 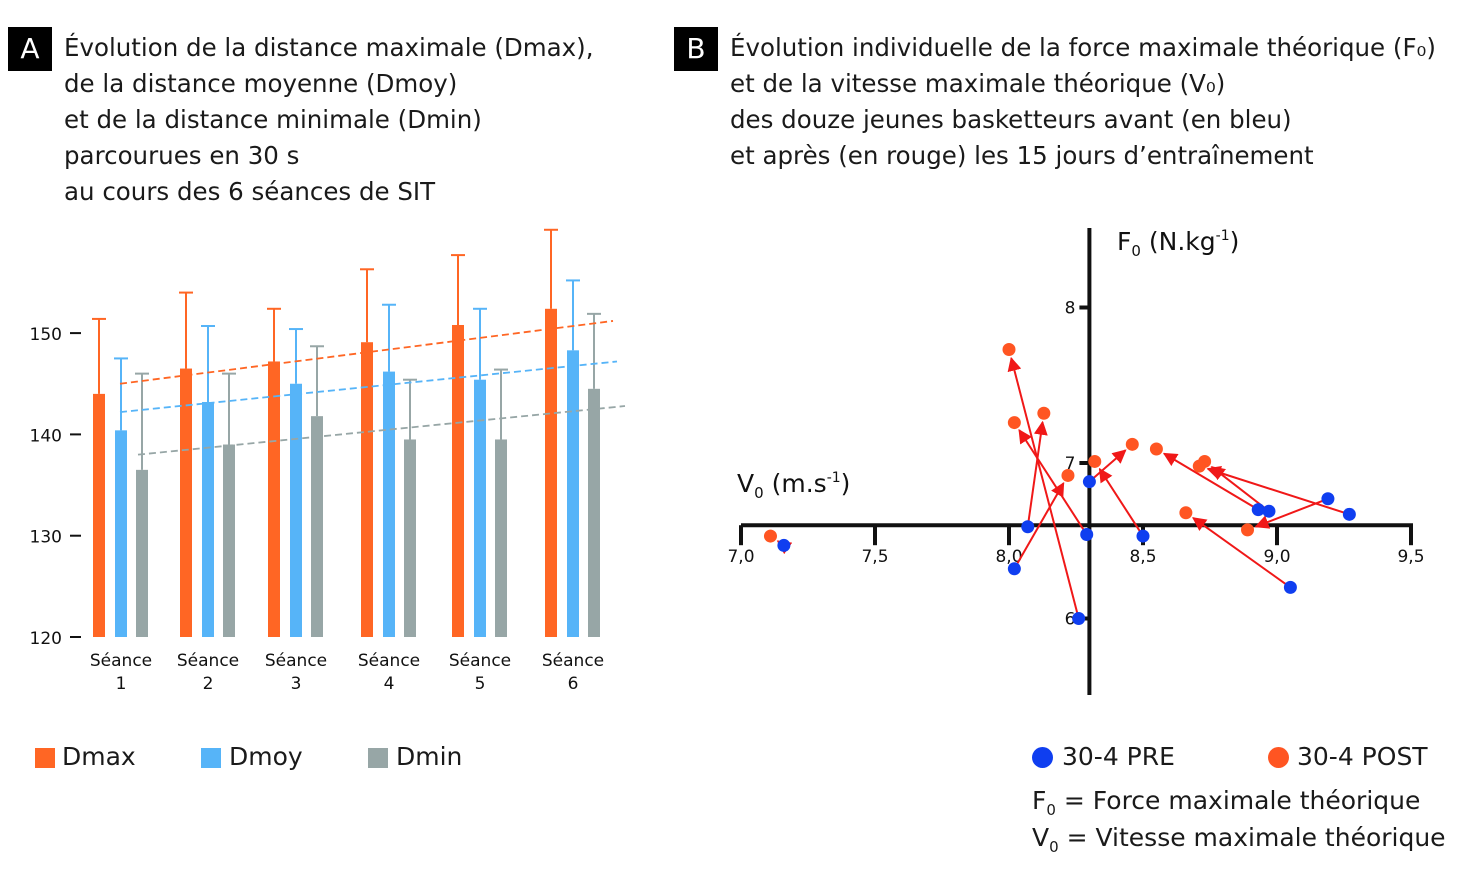 What do you see at coordinates (1142, 557) in the screenshot?
I see `x-tick-label: 8,5` at bounding box center [1142, 557].